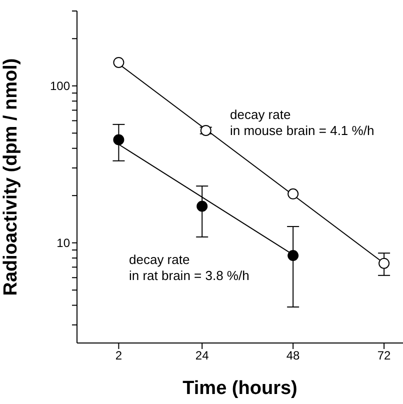 The image size is (403, 404). Describe the element at coordinates (202, 355) in the screenshot. I see `x-tick-label: 24` at that location.